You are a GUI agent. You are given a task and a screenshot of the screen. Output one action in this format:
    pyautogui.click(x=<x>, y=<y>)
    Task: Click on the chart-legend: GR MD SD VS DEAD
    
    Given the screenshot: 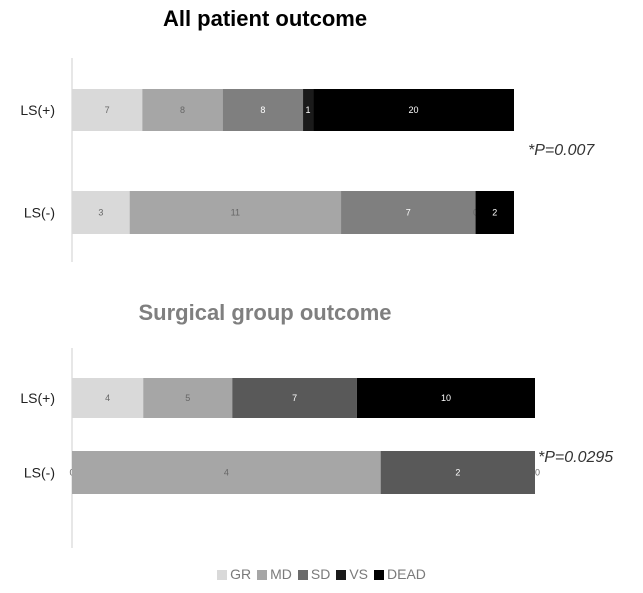 What is the action you would take?
    pyautogui.click(x=321, y=574)
    